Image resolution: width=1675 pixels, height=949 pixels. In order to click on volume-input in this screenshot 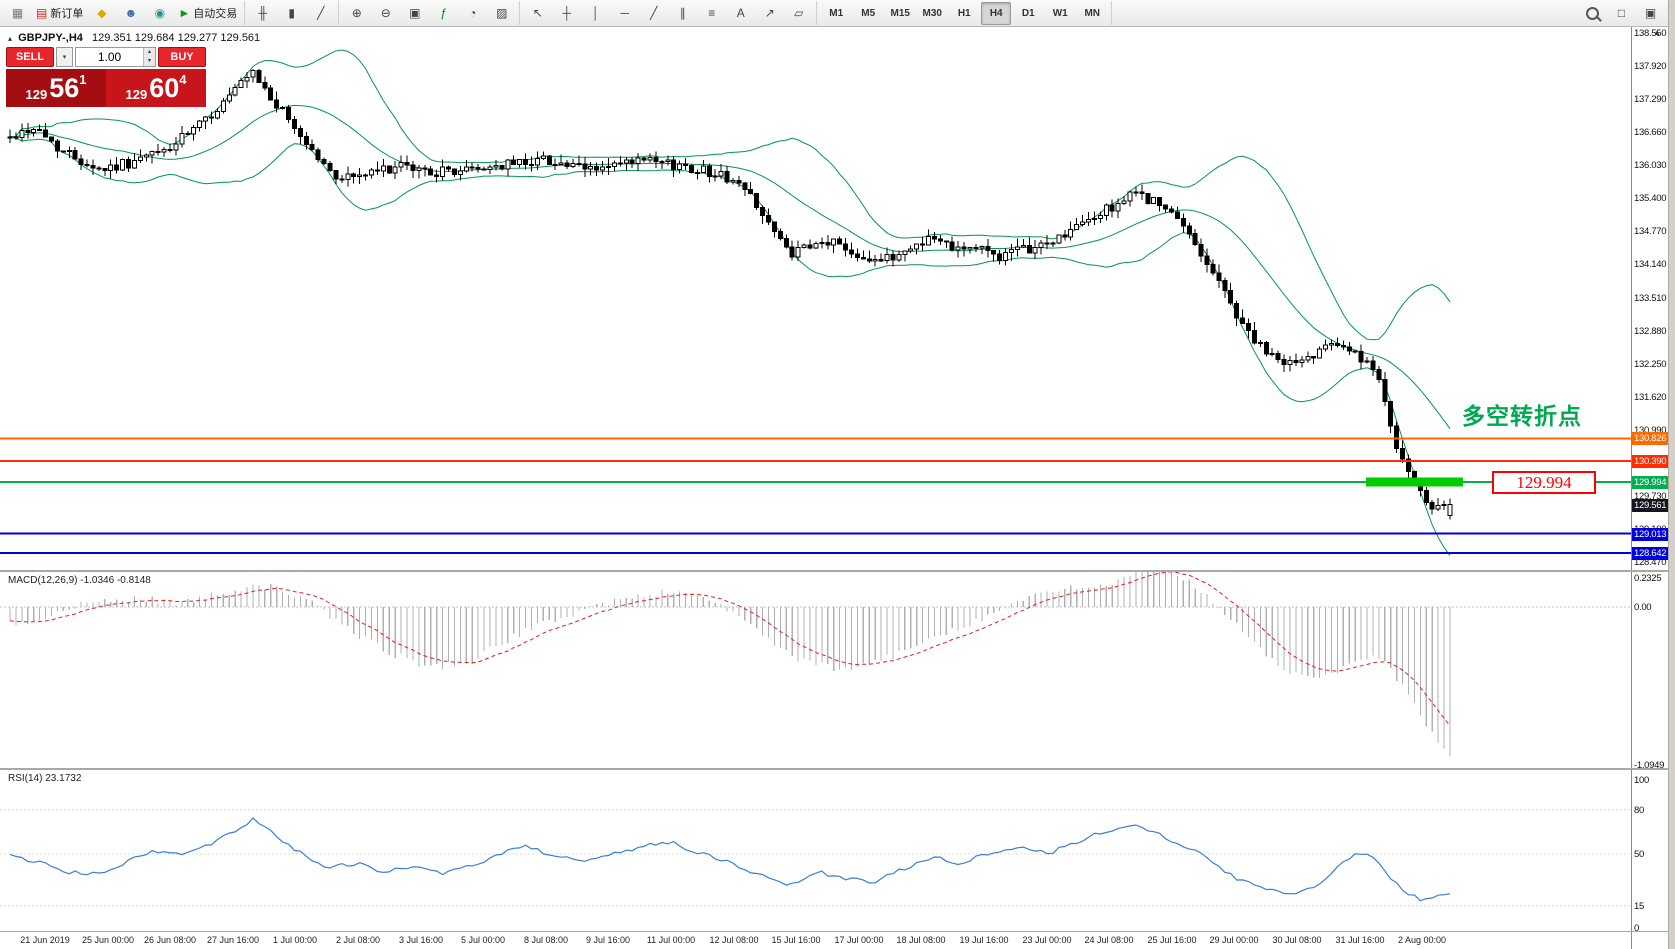, I will do `click(109, 57)`.